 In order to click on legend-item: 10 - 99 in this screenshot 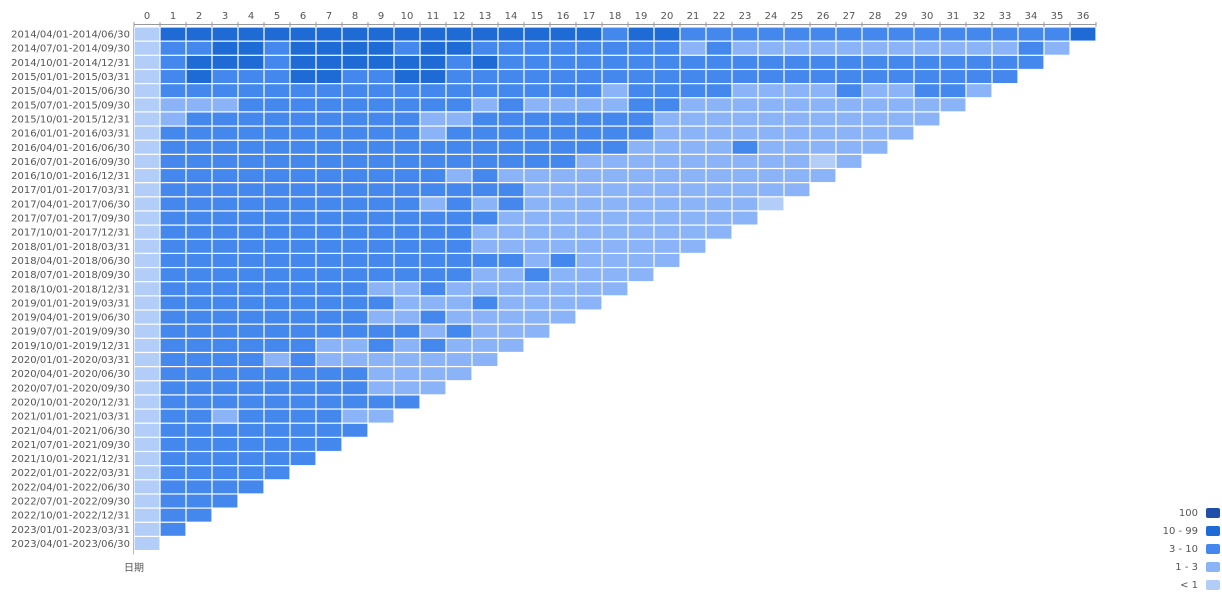, I will do `click(1191, 531)`.